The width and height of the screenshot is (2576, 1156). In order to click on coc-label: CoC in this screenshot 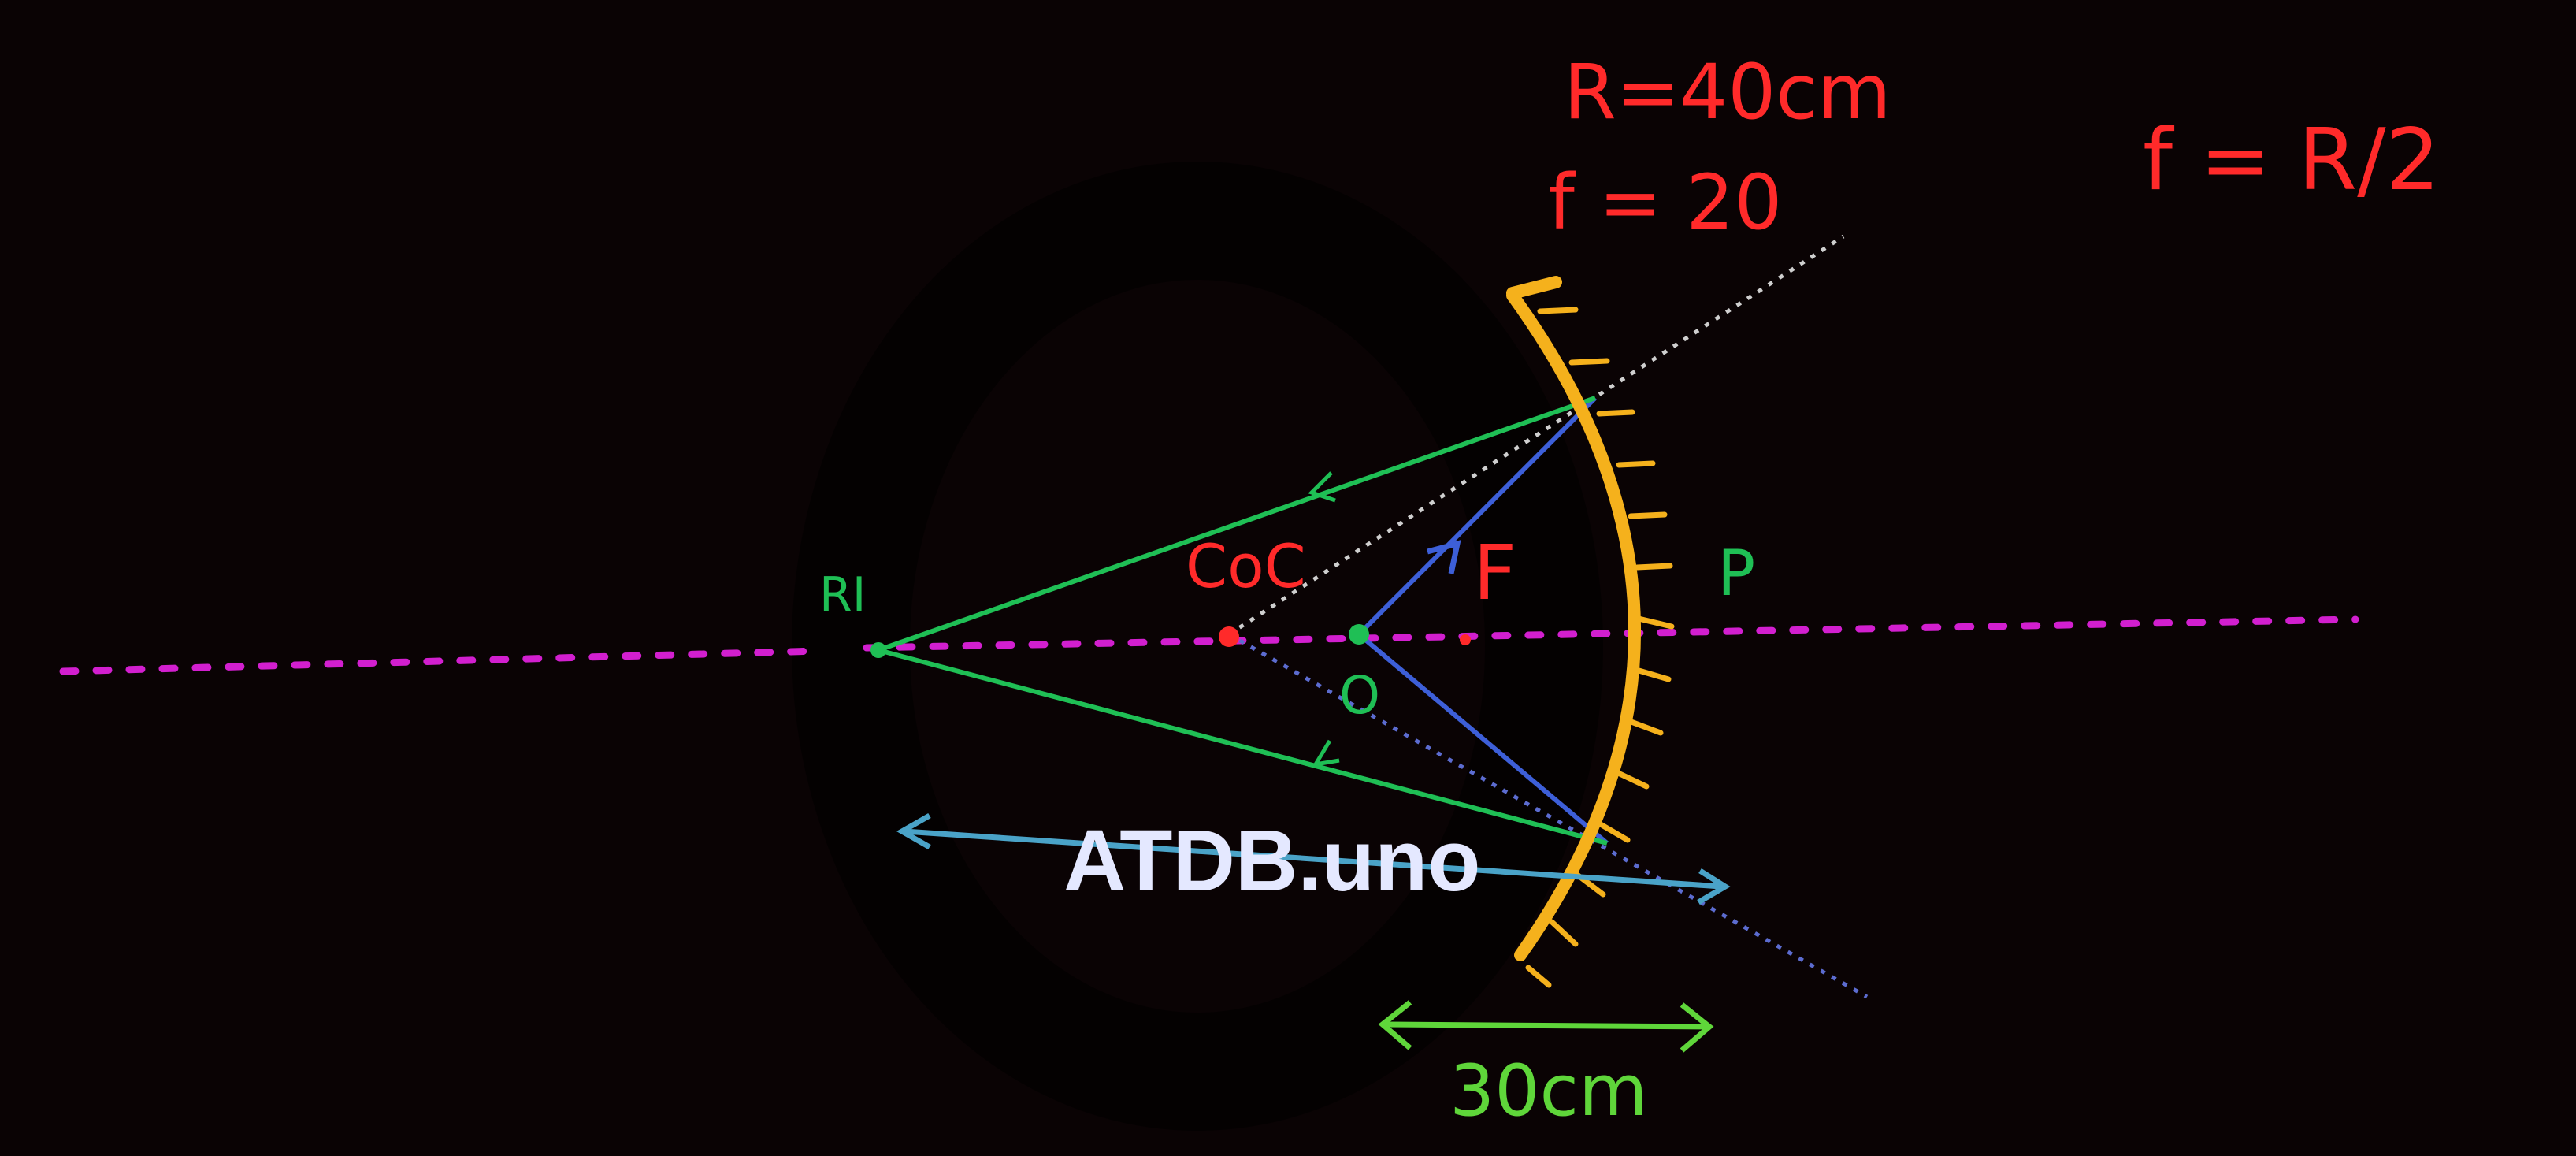, I will do `click(1246, 566)`.